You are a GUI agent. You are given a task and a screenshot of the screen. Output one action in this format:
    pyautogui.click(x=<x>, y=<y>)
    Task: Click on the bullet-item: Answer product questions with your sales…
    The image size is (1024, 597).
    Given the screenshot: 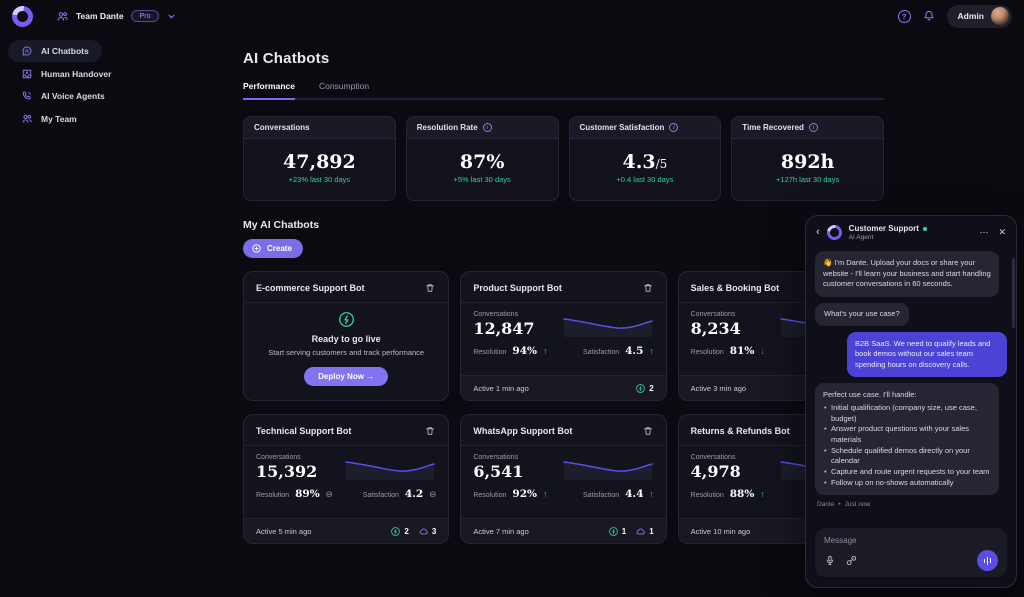 What is the action you would take?
    pyautogui.click(x=907, y=434)
    